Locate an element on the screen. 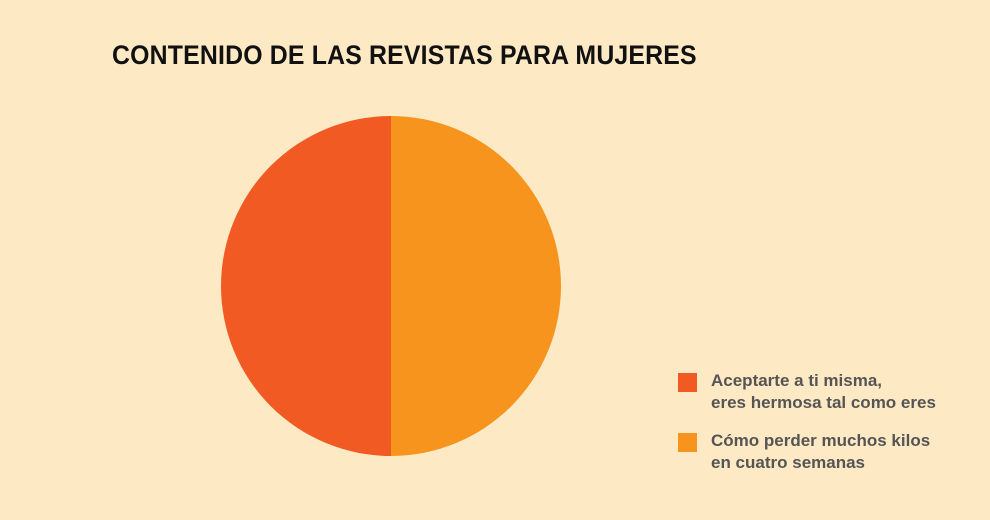  chart-title: CONTENIDO DE LAS REVISTAS PARA MUJERES is located at coordinates (404, 55).